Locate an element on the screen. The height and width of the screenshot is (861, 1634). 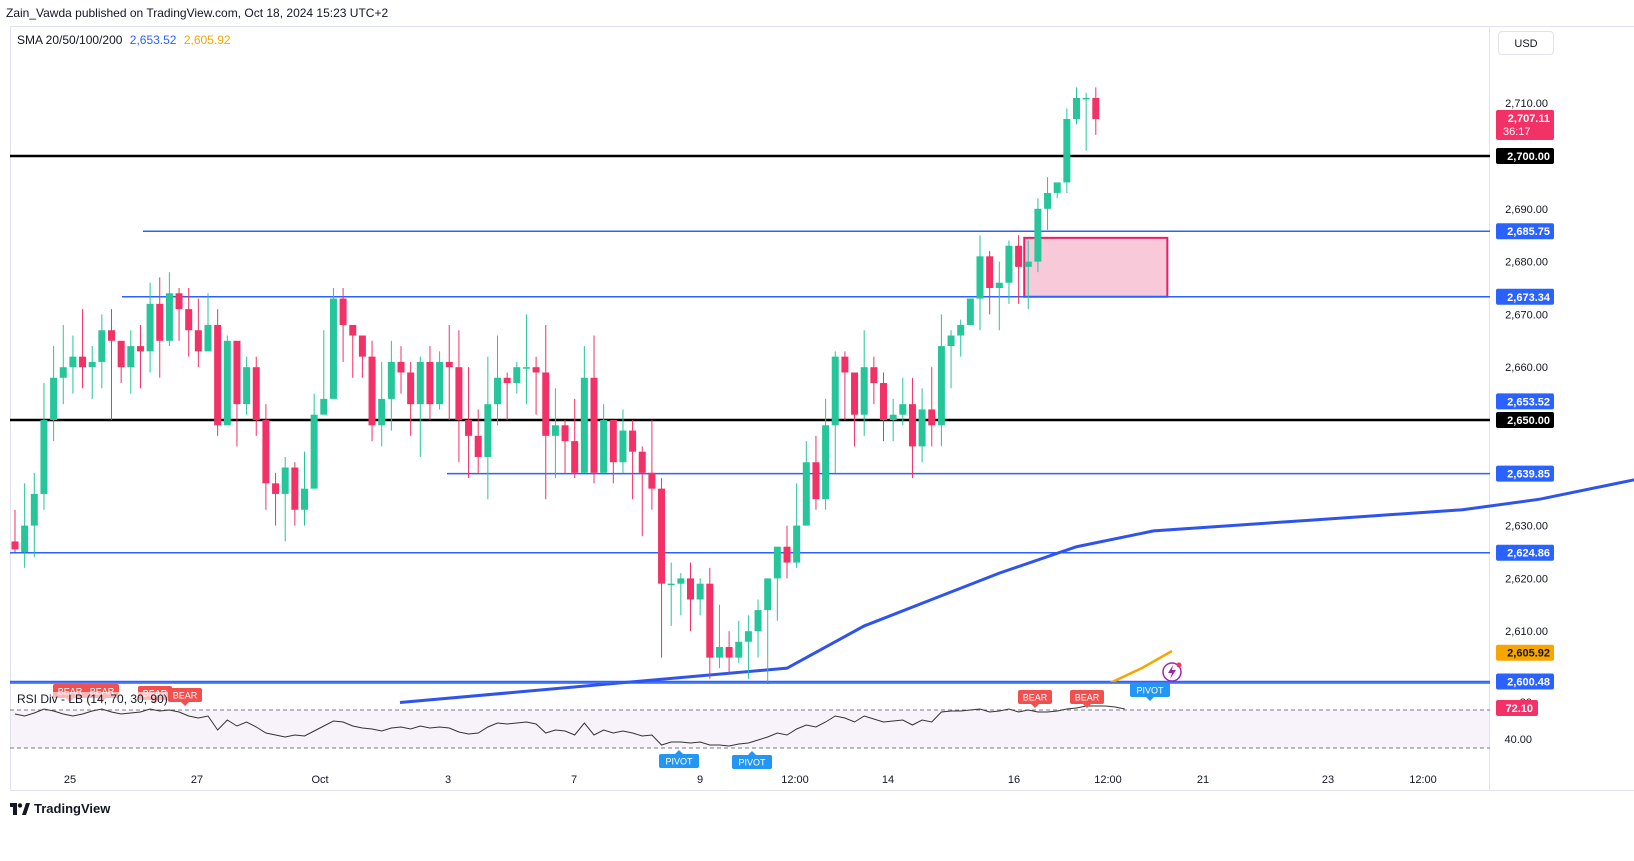
tradingview-logo: TradingView is located at coordinates (60, 808).